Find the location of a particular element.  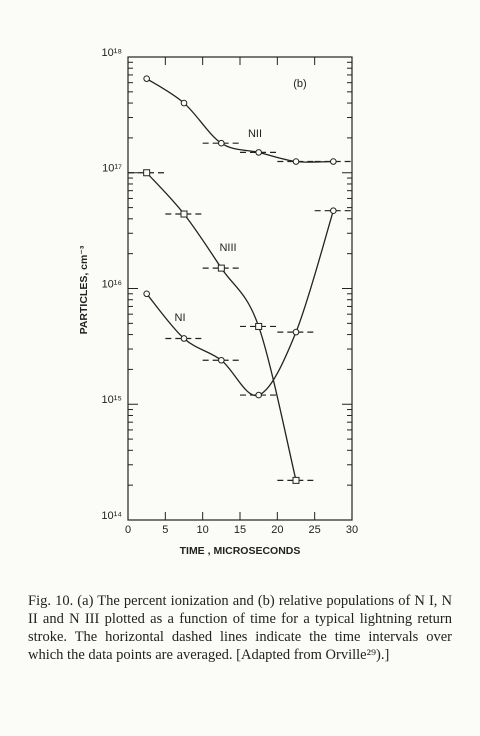

x-tick-label: 15 is located at coordinates (240, 530).